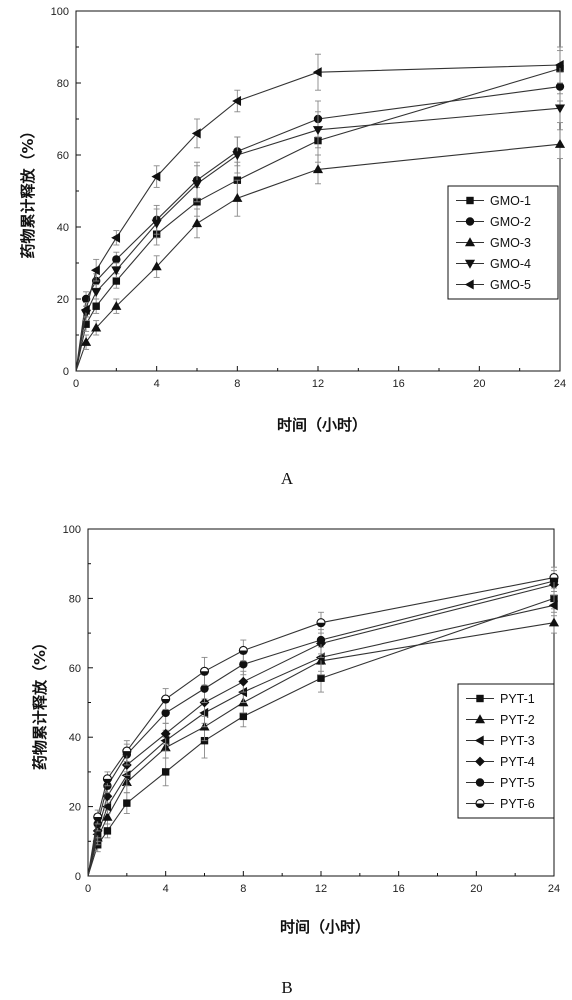  Describe the element at coordinates (287, 478) in the screenshot. I see `panel-label: A` at that location.